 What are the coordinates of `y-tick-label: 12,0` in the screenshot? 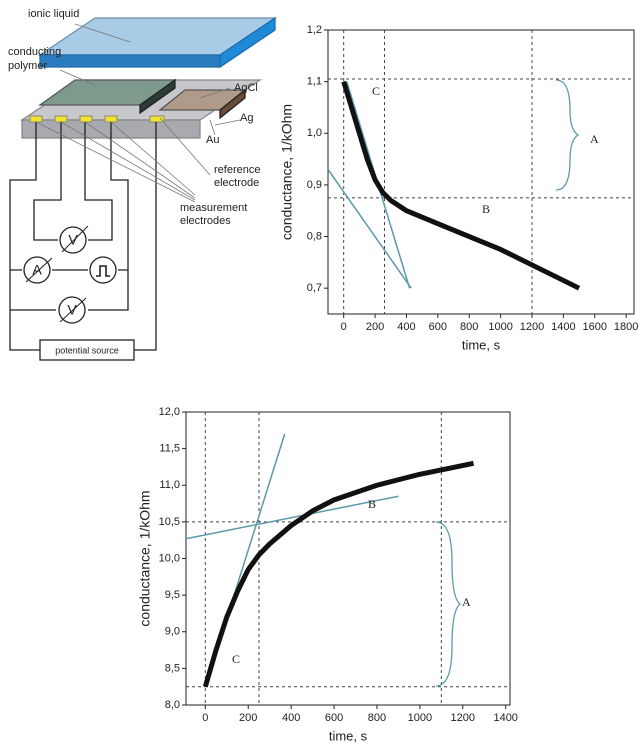 It's located at (169, 412).